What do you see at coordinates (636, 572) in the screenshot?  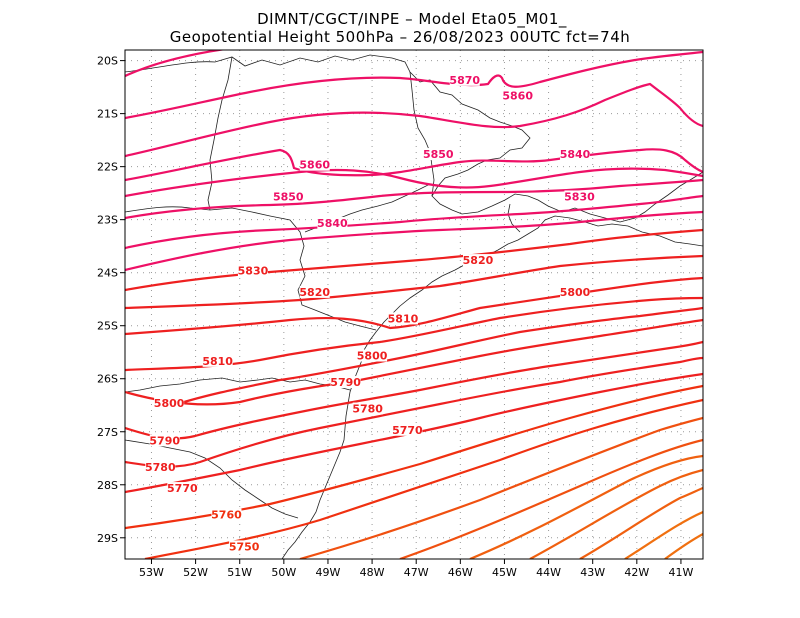 I see `lon-tick-label: 42W` at bounding box center [636, 572].